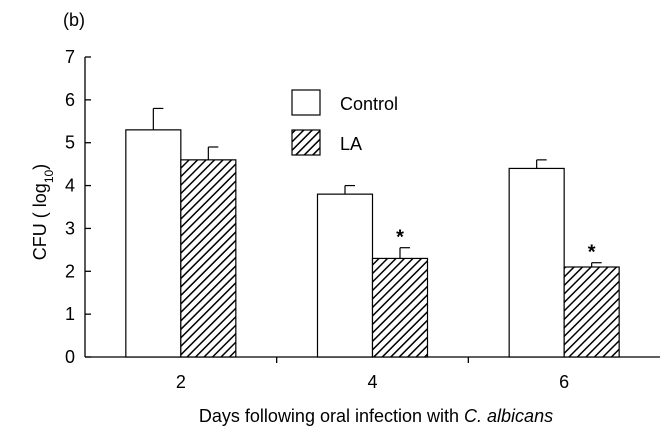 This screenshot has height=444, width=667. I want to click on y-tick-label: 5, so click(70, 143).